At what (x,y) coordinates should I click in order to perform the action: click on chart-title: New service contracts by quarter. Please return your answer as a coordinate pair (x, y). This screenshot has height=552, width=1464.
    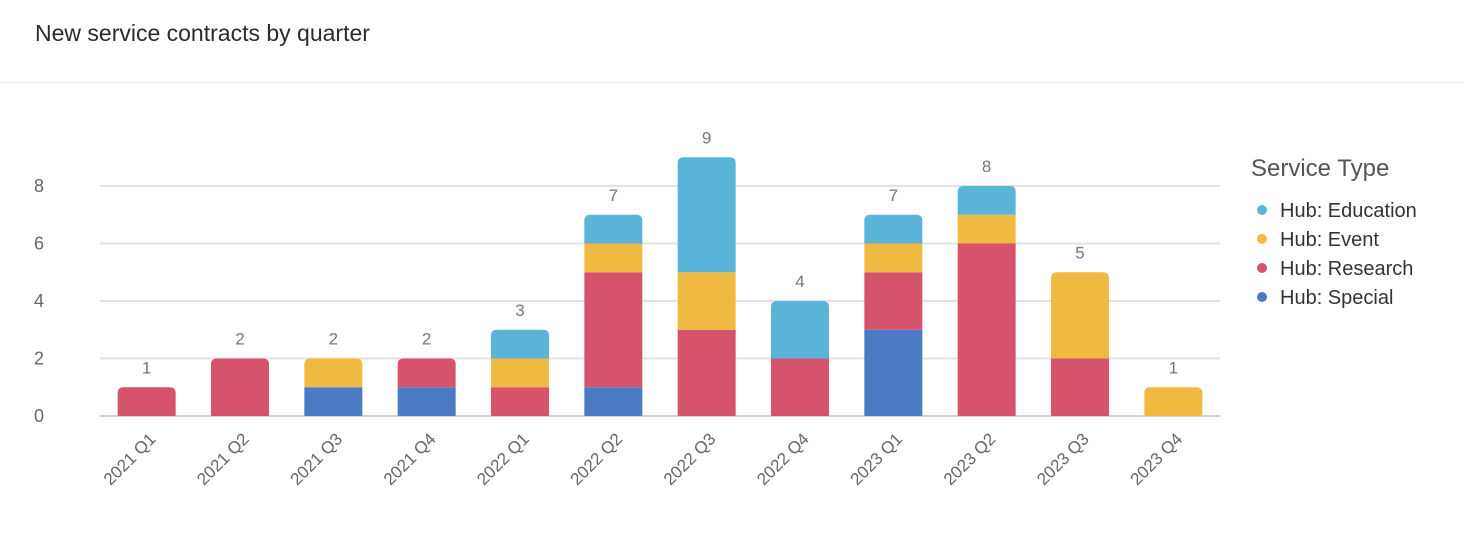
    Looking at the image, I should click on (202, 33).